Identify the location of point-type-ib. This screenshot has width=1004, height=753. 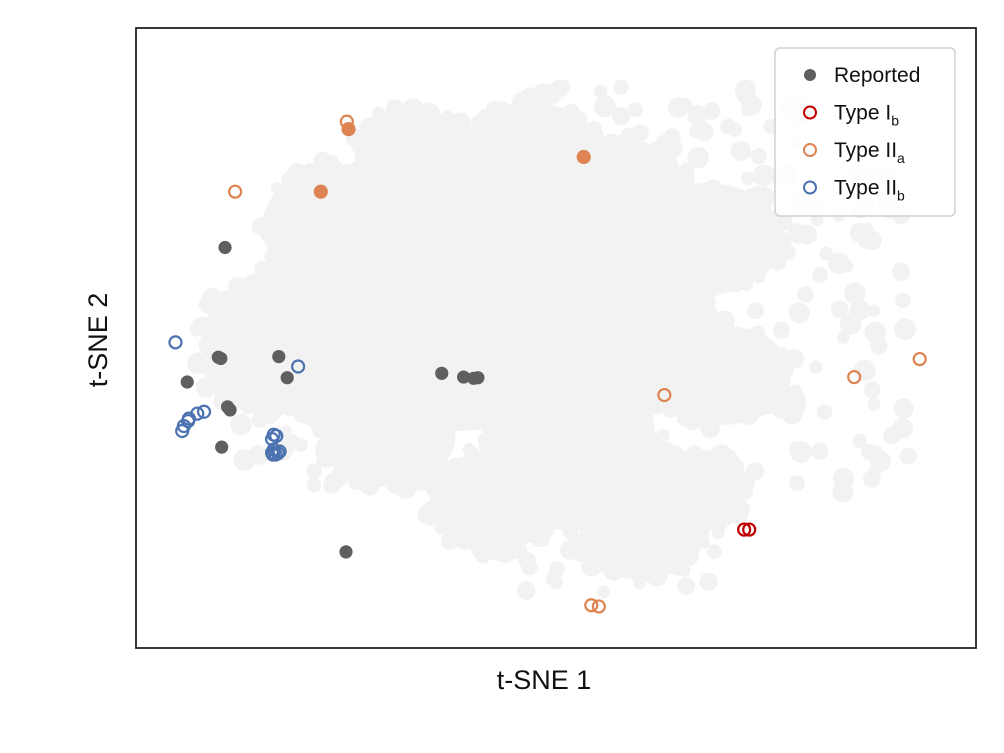
(744, 529).